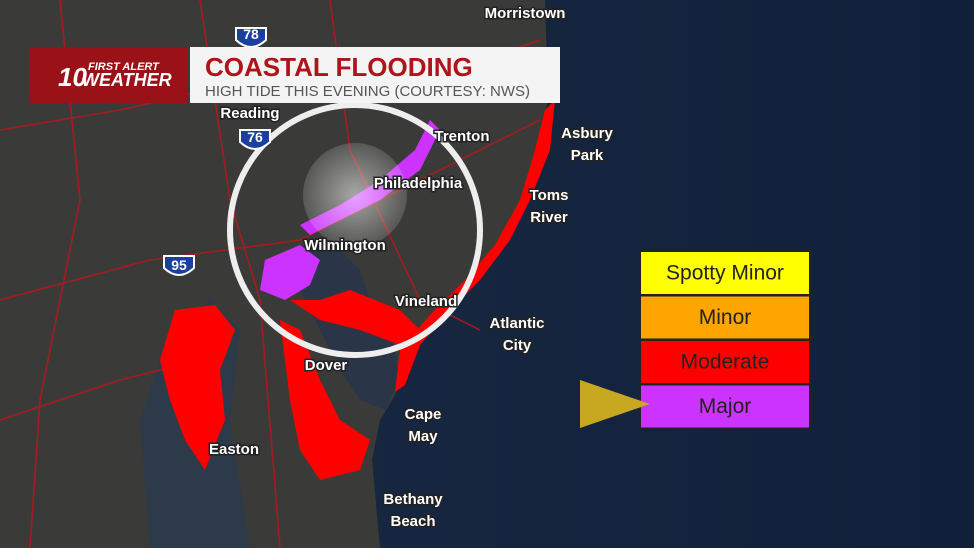 Image resolution: width=974 pixels, height=548 pixels. What do you see at coordinates (423, 414) in the screenshot?
I see `place-label: Cape` at bounding box center [423, 414].